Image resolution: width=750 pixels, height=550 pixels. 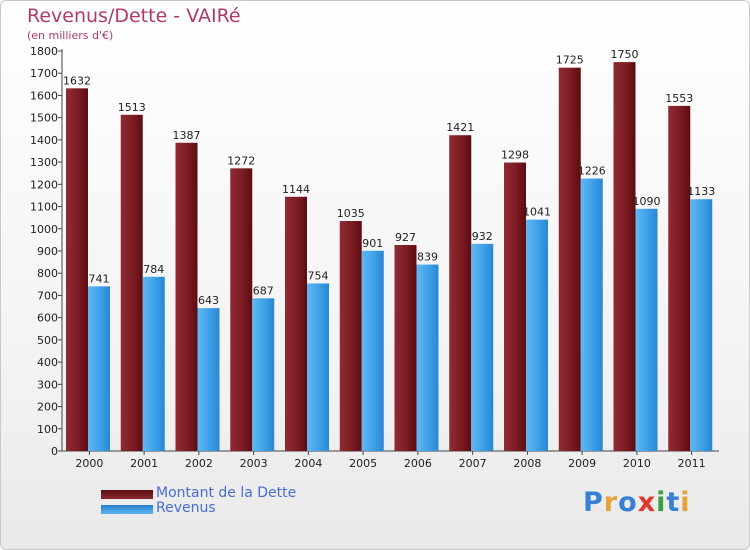 I want to click on y-tick-label: 1100, so click(x=44, y=207).